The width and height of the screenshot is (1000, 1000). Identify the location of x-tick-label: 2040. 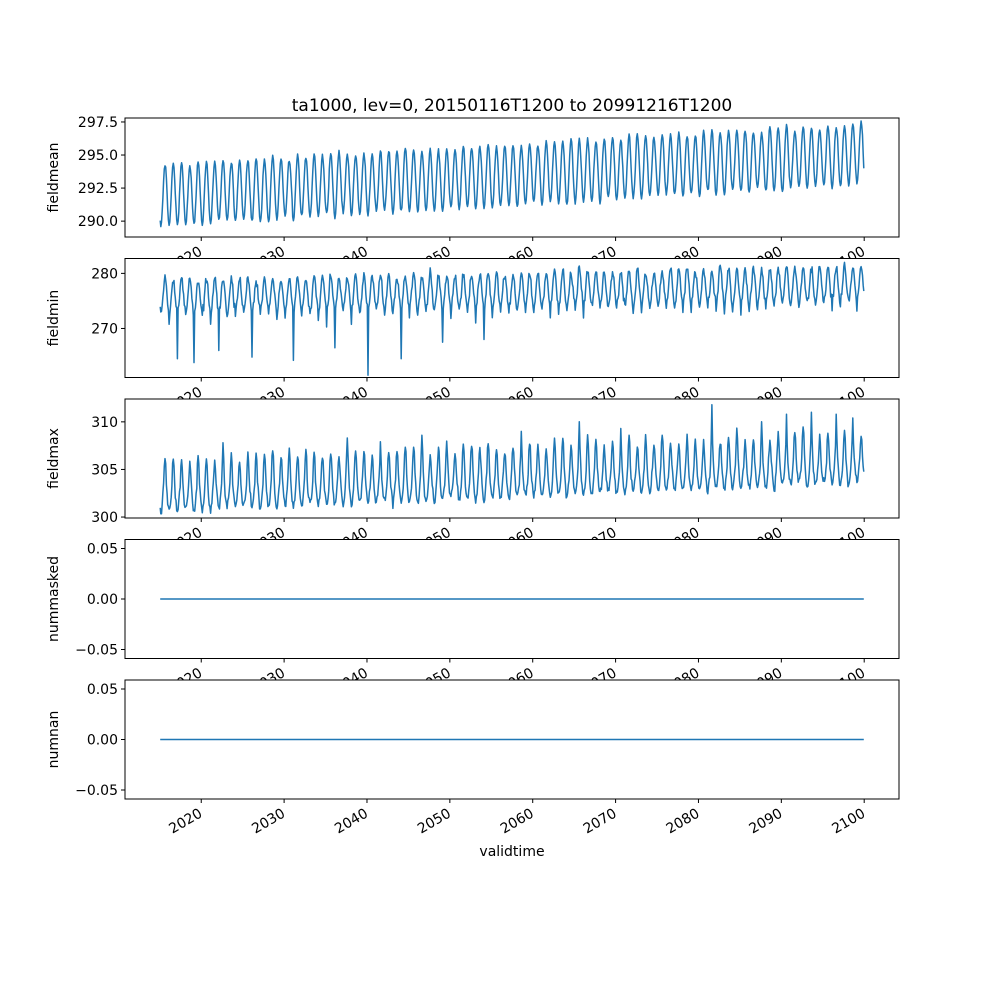
(351, 822).